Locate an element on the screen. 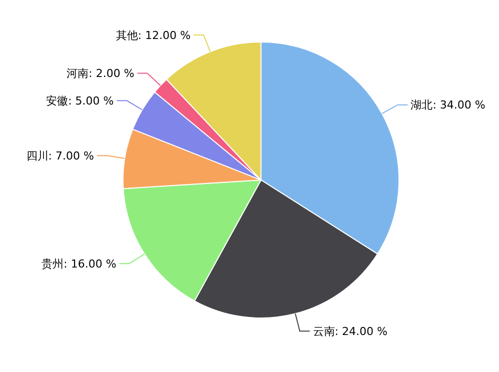 The height and width of the screenshot is (372, 499). slice-label: 四川: 7.00 % is located at coordinates (60, 155).